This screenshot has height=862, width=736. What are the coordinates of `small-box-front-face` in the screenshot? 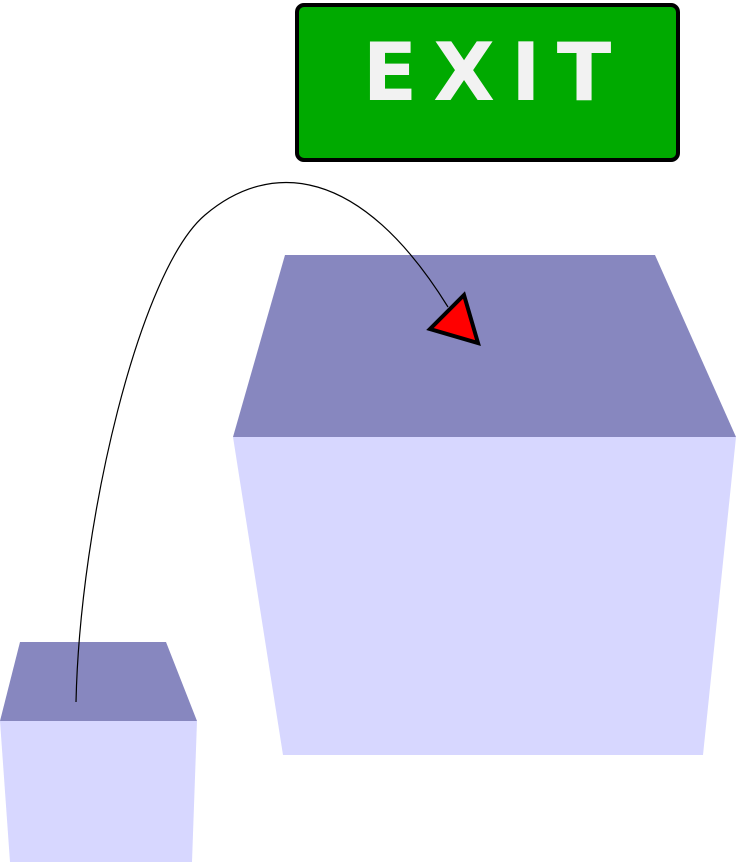 It's located at (98, 791).